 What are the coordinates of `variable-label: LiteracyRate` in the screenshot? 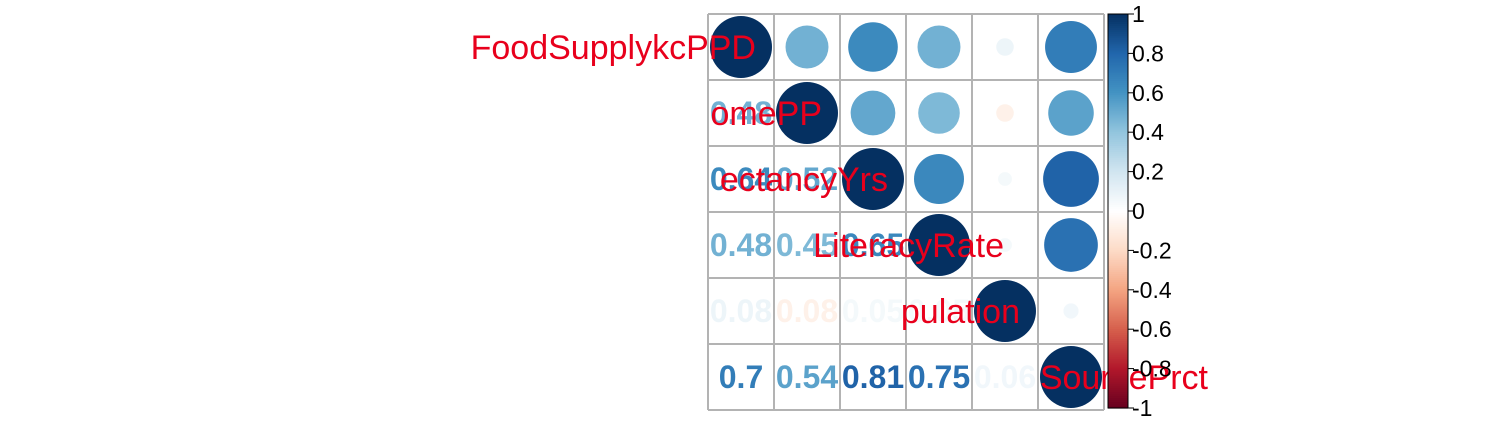 It's located at (908, 246).